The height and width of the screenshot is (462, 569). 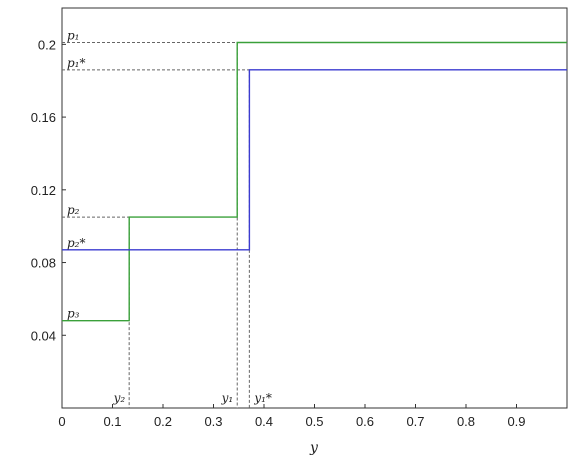 I want to click on y-reference-label: p₂, so click(x=73, y=210).